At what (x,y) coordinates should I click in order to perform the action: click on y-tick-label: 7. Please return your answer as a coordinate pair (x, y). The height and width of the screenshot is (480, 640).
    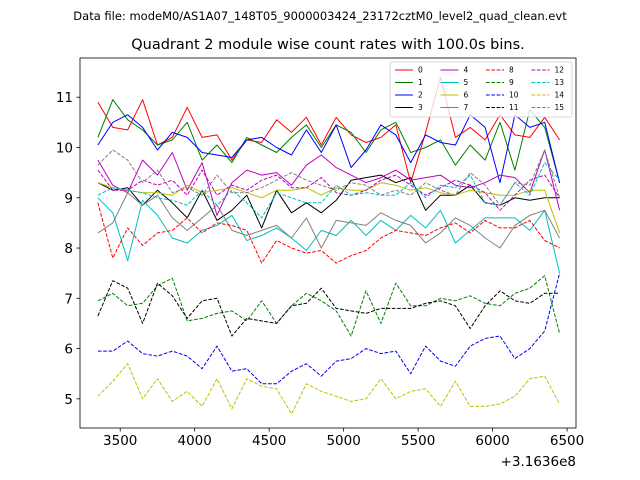
    Looking at the image, I should click on (68, 299).